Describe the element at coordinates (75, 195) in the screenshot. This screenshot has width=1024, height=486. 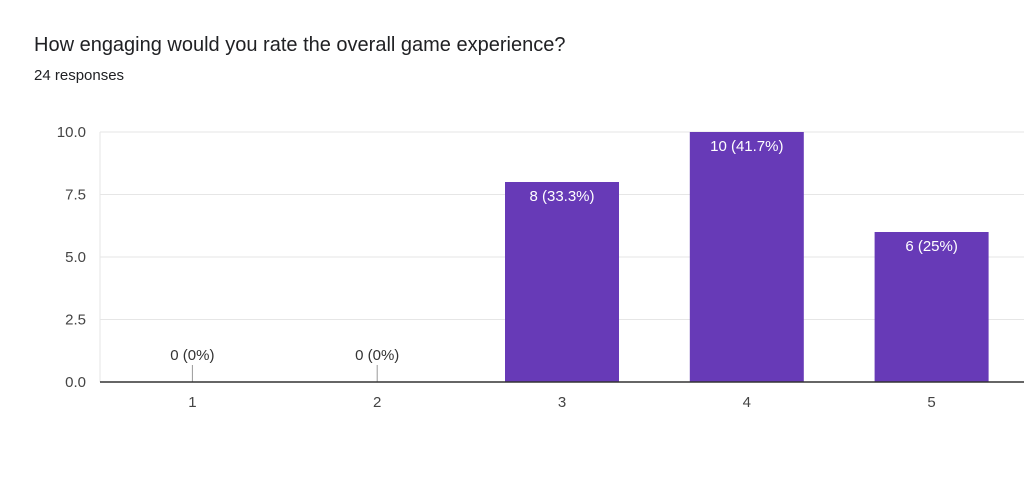
I see `y-tick-label: 7.5` at that location.